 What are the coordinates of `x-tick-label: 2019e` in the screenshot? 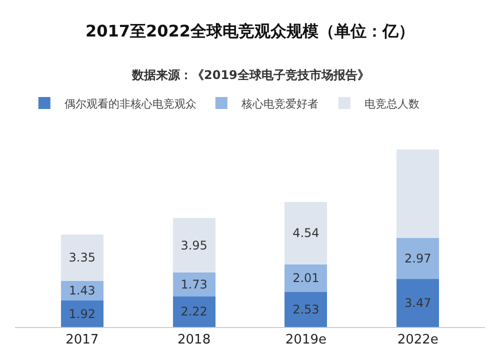 It's located at (305, 340).